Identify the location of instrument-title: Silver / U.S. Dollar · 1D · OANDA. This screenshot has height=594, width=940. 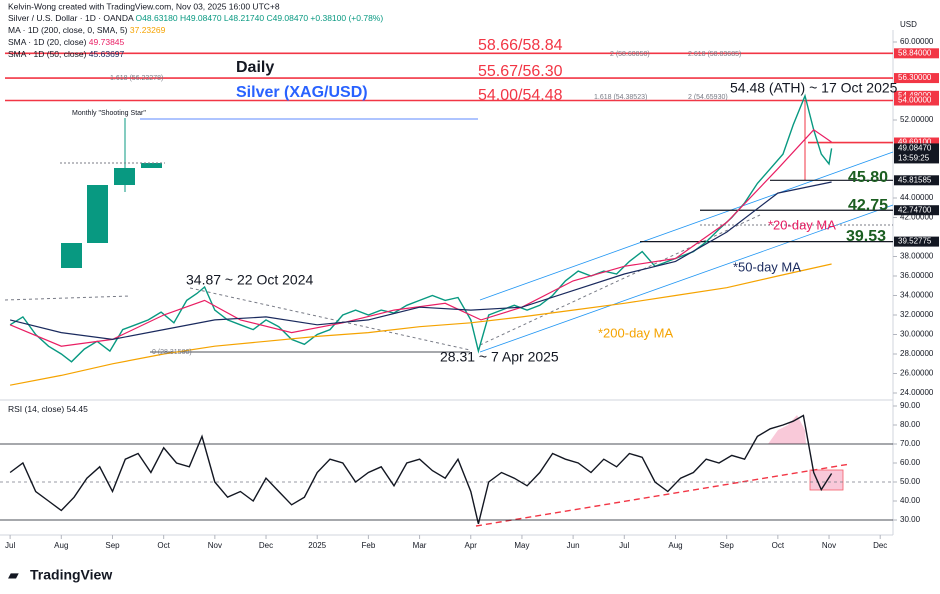
(71, 18).